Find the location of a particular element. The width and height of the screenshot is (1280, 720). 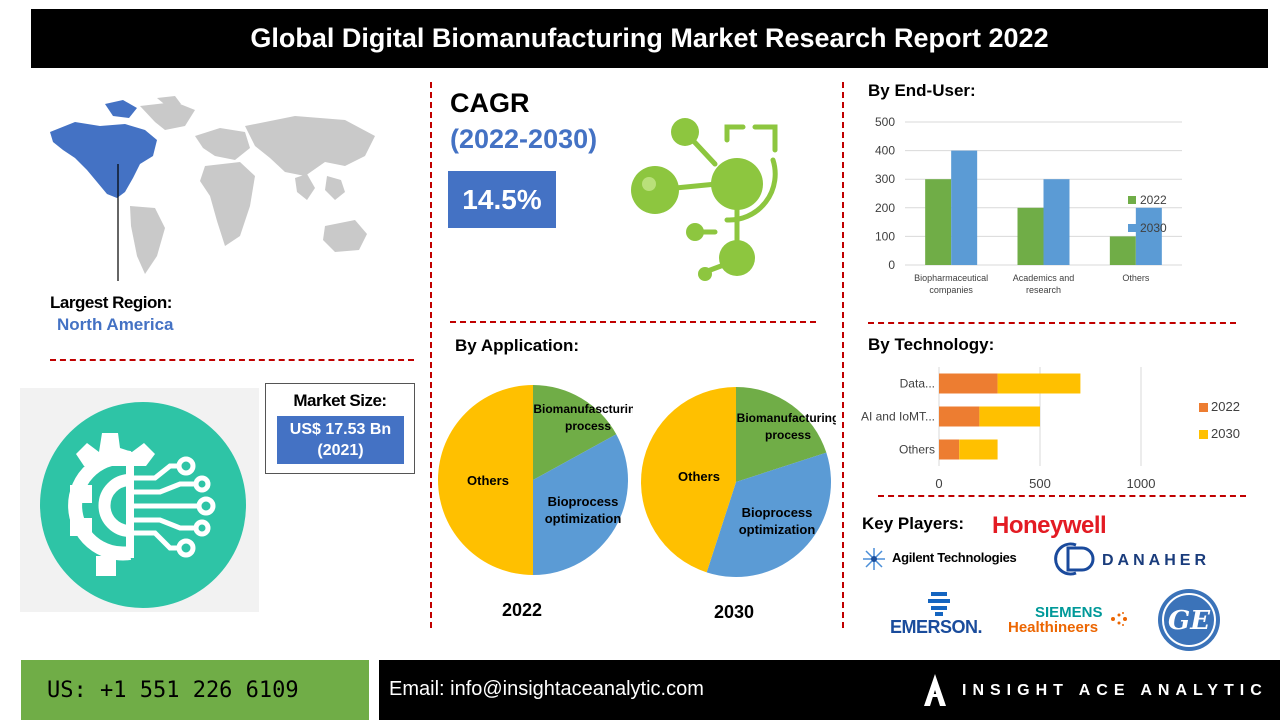

application-title: By Application: is located at coordinates (517, 345).